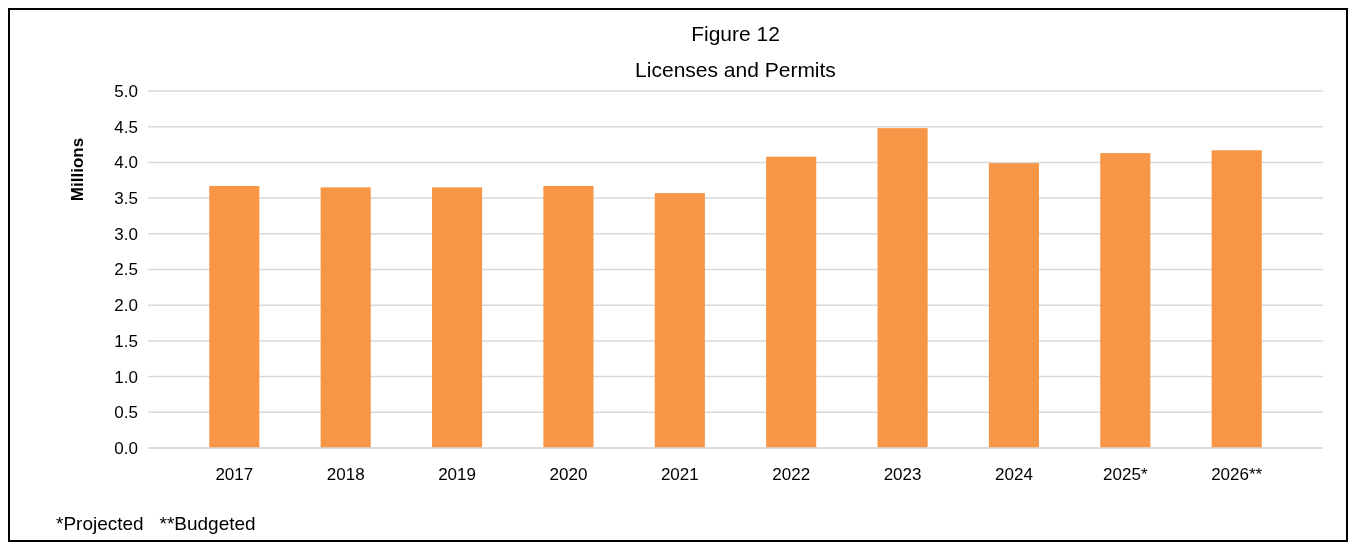 Image resolution: width=1356 pixels, height=550 pixels. Describe the element at coordinates (1237, 474) in the screenshot. I see `x-tick-label: 2026**` at that location.